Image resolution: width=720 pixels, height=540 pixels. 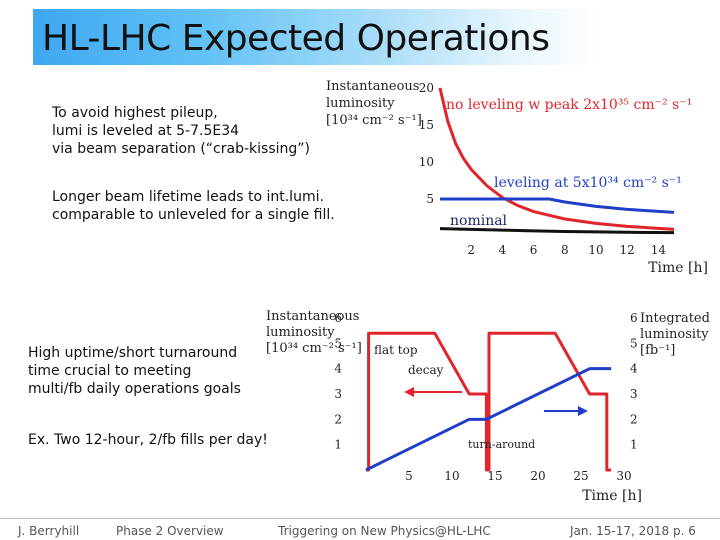 What do you see at coordinates (503, 250) in the screenshot?
I see `x-tick-label: 4` at bounding box center [503, 250].